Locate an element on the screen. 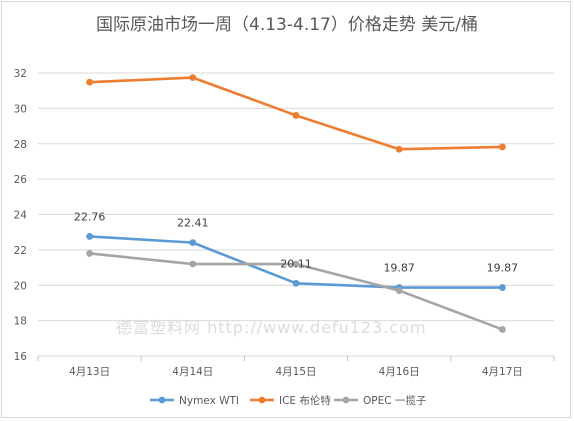 The image size is (574, 421). legend-entry-label: Nymex WTI is located at coordinates (209, 401).